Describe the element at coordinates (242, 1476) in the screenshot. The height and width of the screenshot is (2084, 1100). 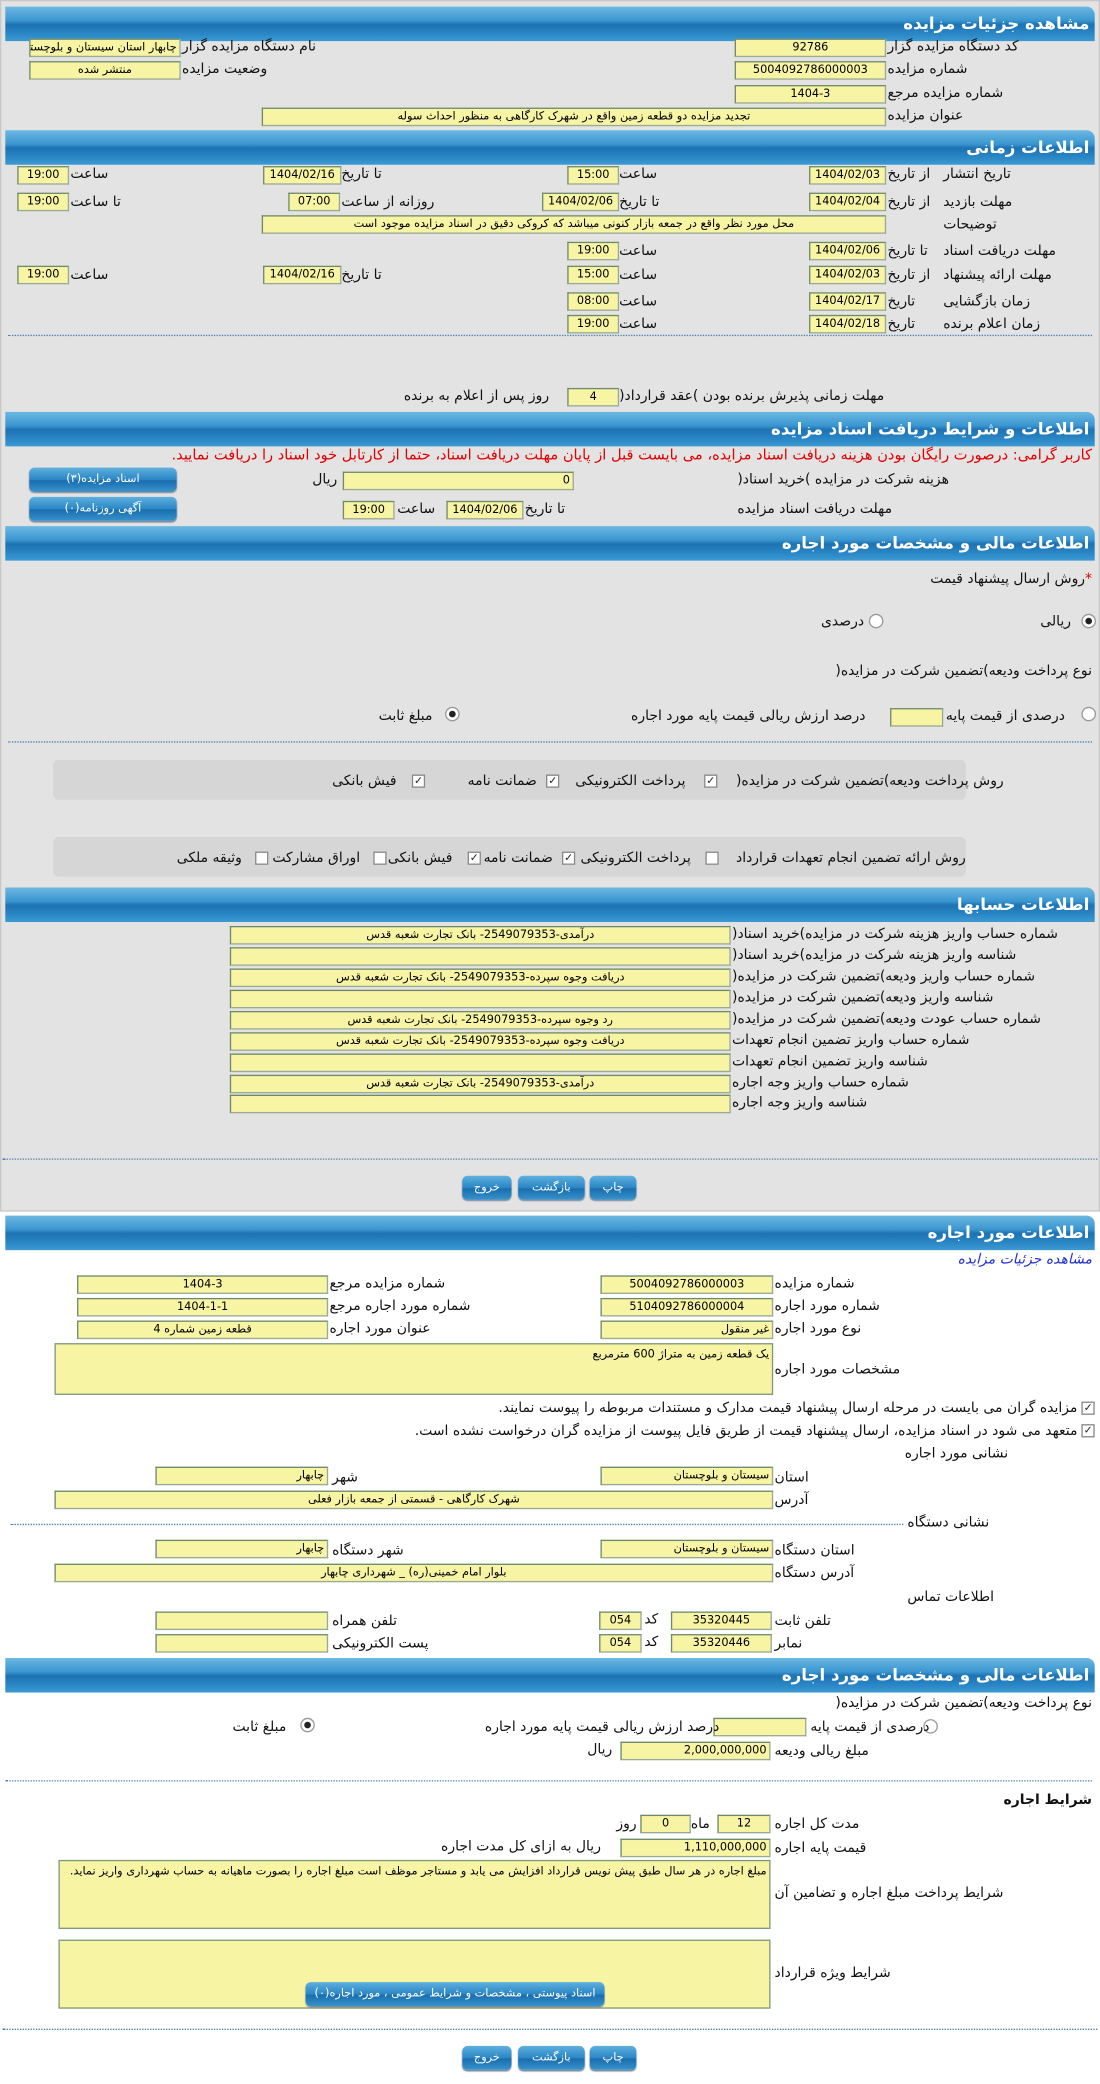
I see `city-field: چابهار` at that location.